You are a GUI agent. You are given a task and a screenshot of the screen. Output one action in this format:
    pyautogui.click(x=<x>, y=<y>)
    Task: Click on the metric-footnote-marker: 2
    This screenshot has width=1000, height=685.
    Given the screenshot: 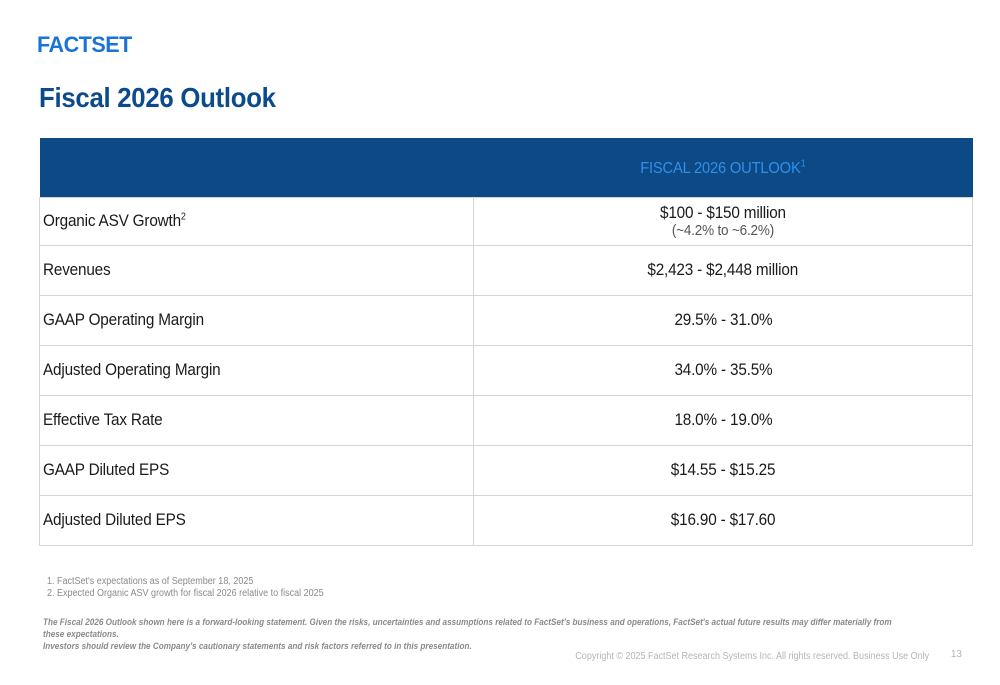 What is the action you would take?
    pyautogui.click(x=183, y=217)
    